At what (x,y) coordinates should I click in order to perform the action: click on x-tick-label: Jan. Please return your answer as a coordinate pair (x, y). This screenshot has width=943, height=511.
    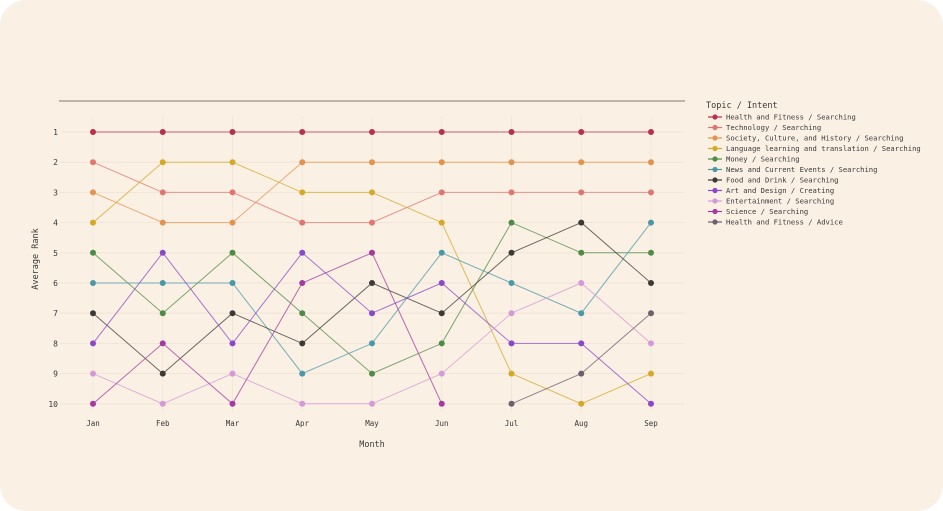
    Looking at the image, I should click on (93, 423).